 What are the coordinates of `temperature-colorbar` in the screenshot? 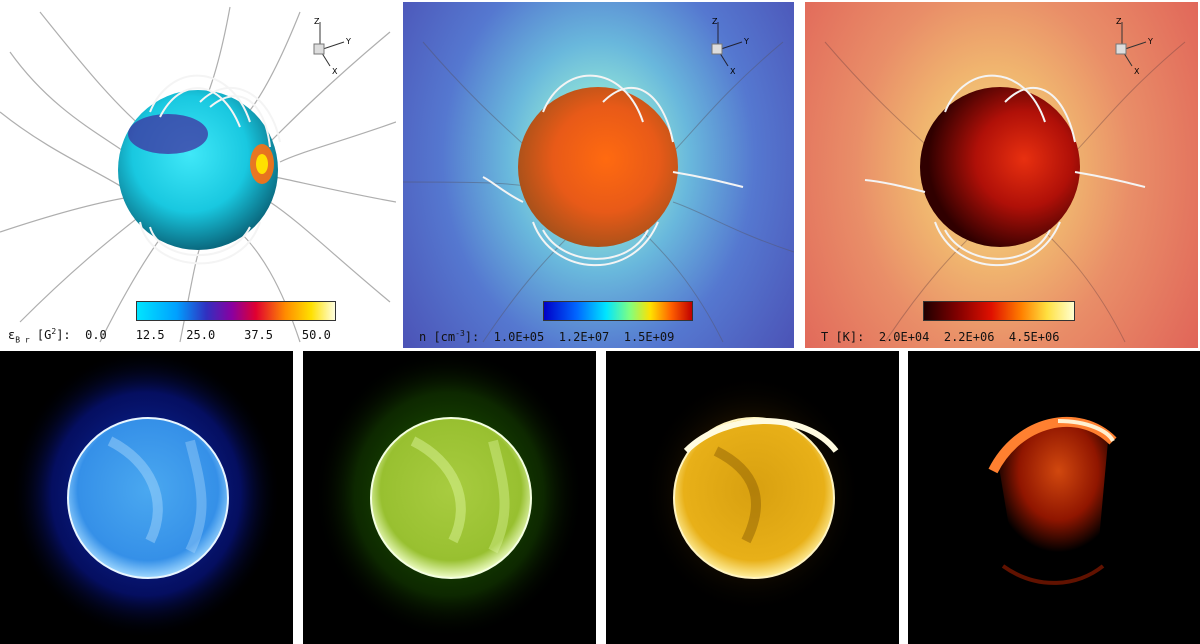 It's located at (999, 311).